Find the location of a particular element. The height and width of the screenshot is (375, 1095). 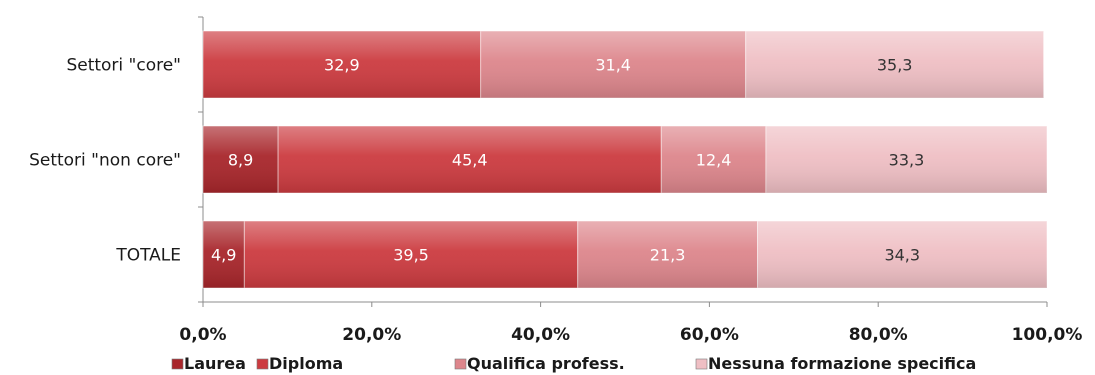

x-tick-labels: 0,0% 20,0% 40,0% 60,0% 80,0% 100,0% is located at coordinates (630, 335).